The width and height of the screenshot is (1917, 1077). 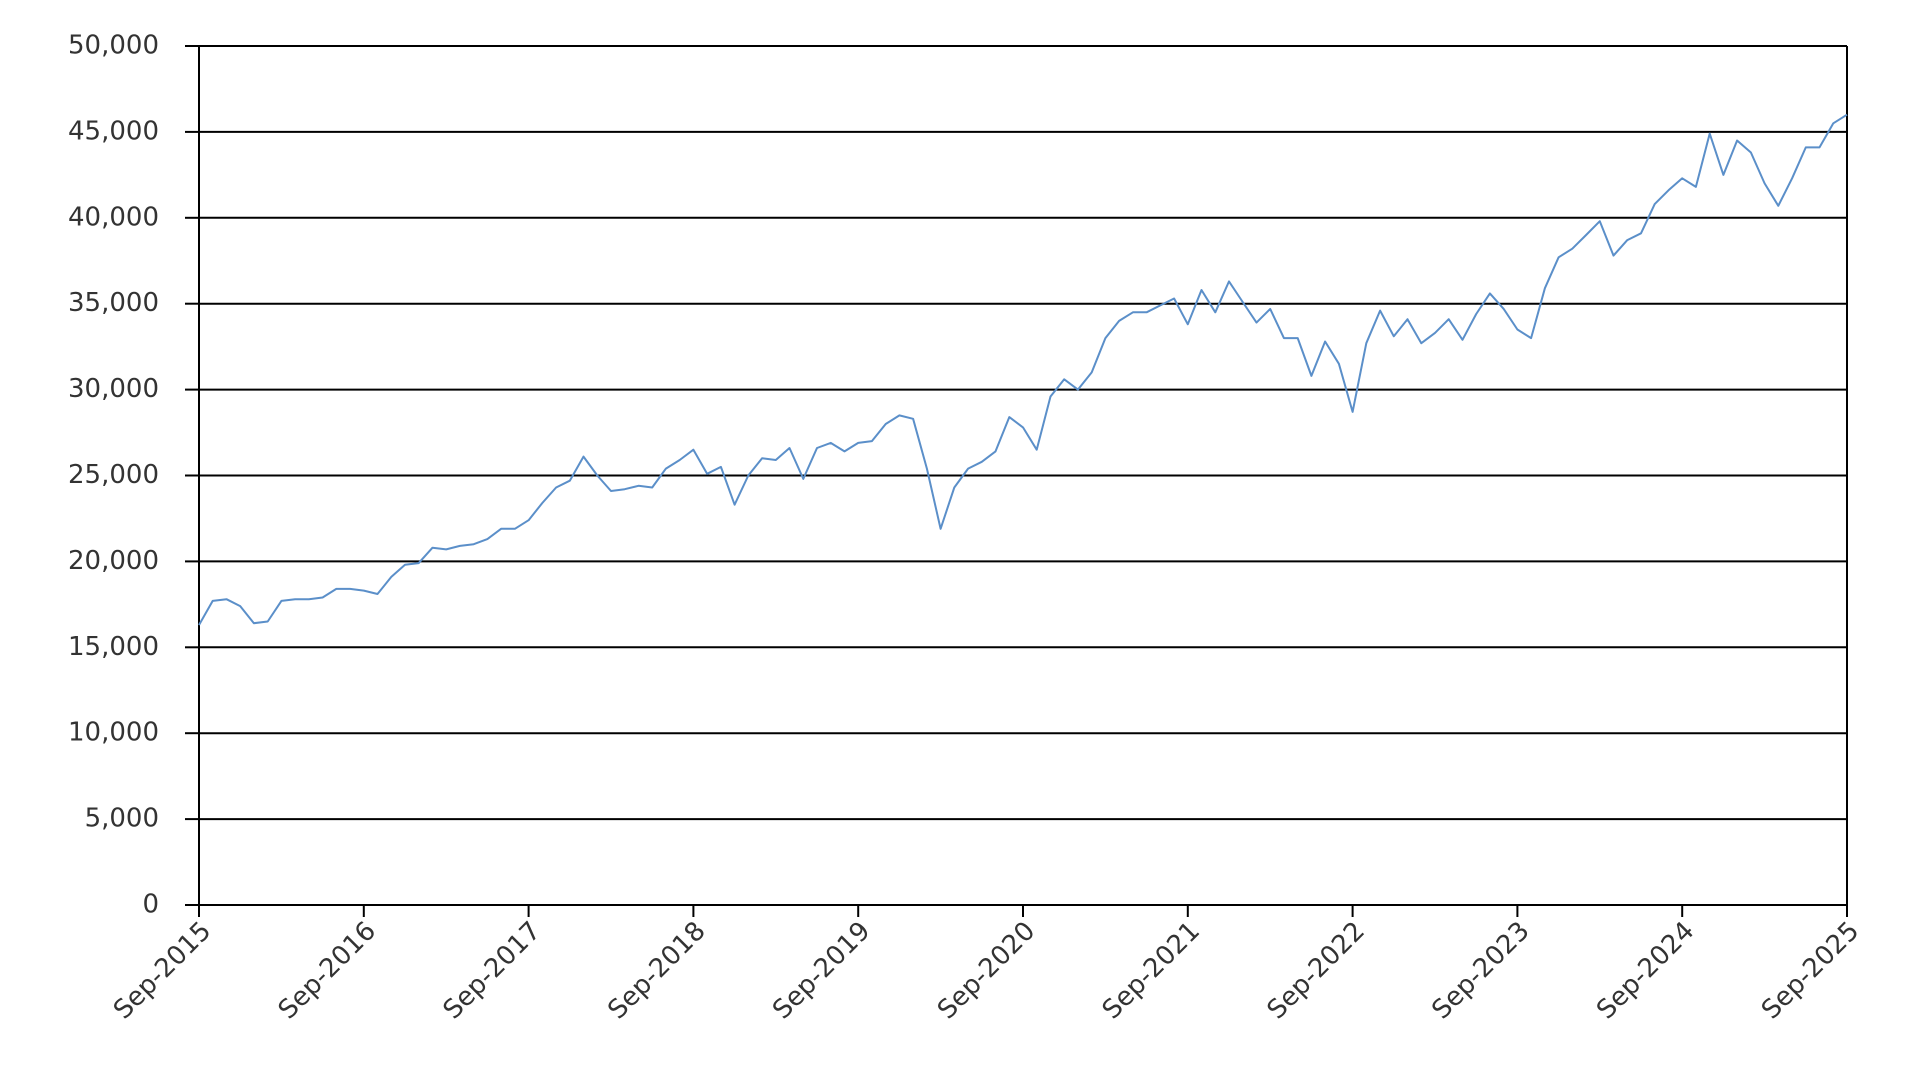 I want to click on x-tick-label: Sep-2018, so click(x=656, y=970).